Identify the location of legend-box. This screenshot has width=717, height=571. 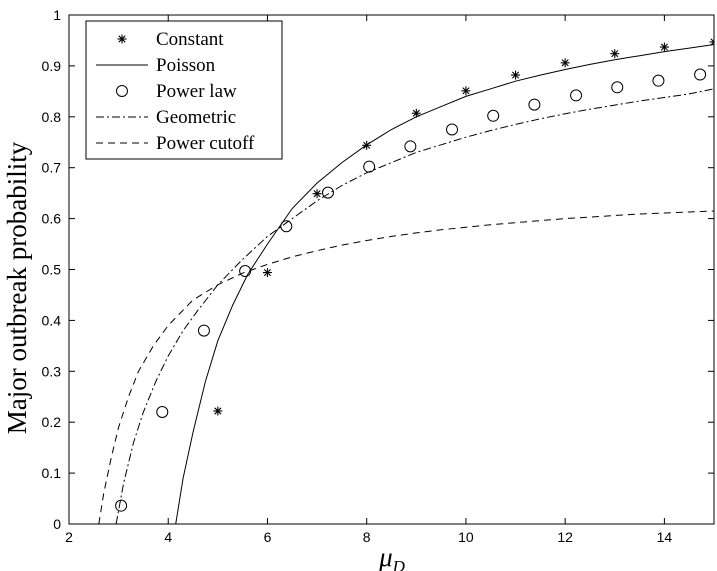
(184, 90).